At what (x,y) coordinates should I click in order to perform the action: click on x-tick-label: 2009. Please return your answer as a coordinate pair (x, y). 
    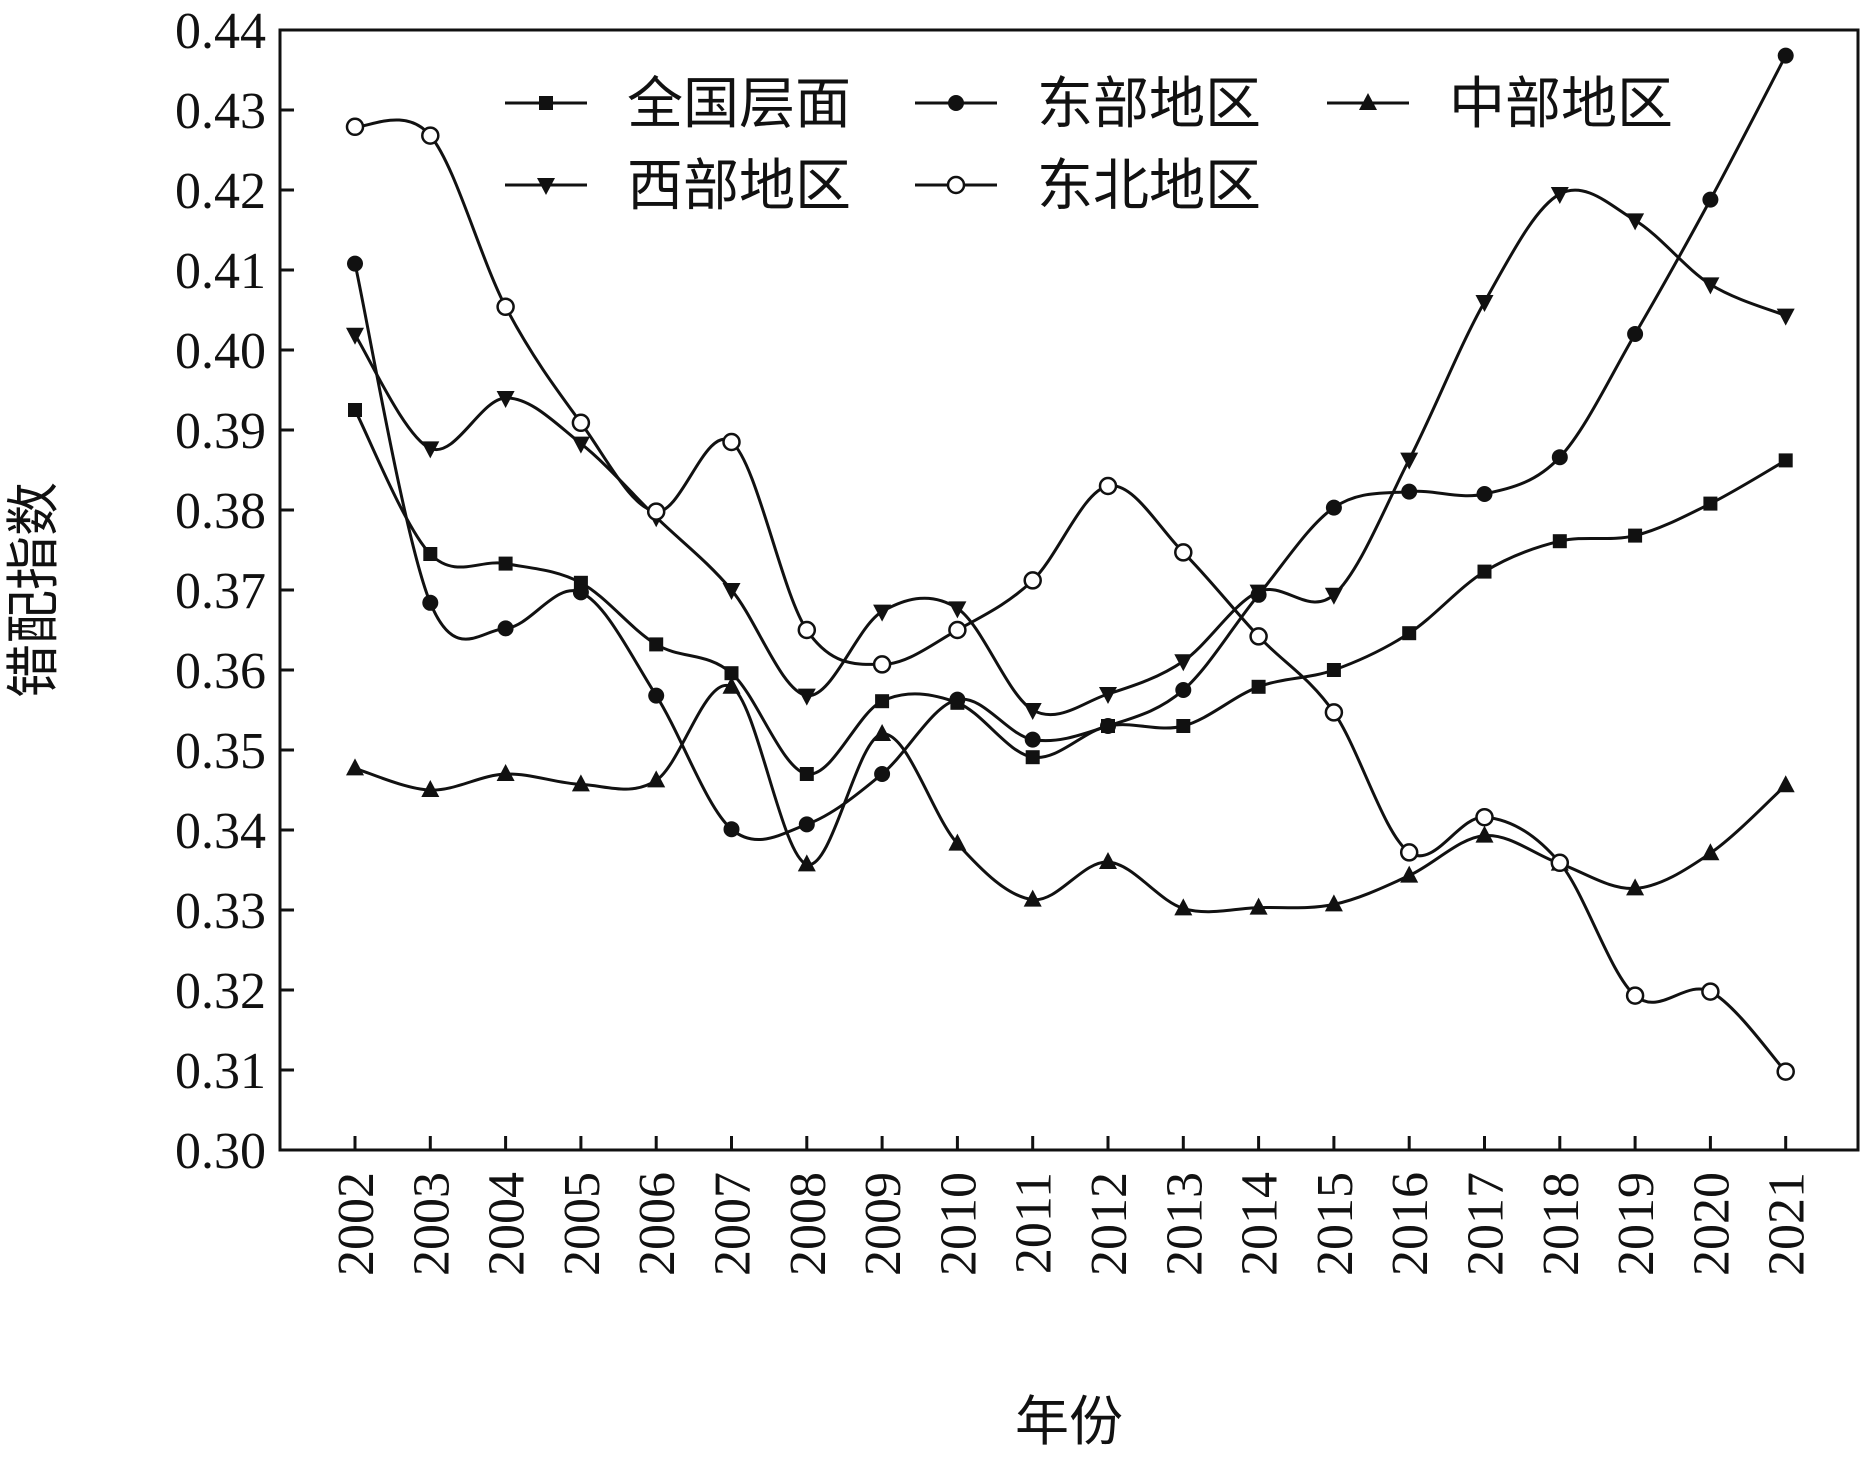
    Looking at the image, I should click on (883, 1224).